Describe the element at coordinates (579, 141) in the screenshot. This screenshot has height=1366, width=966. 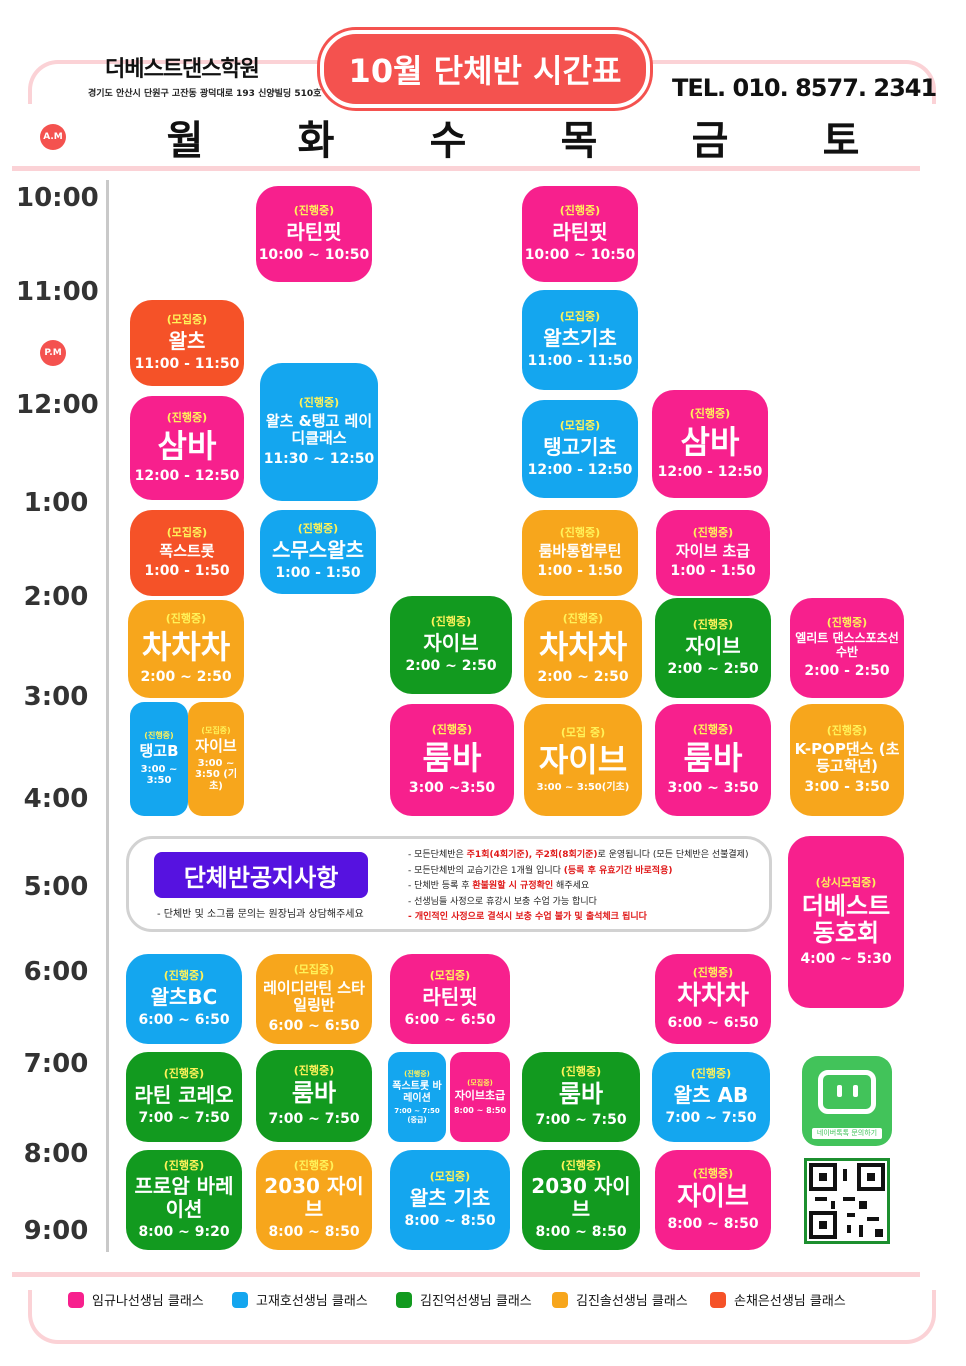
I see `day-thu: 목` at that location.